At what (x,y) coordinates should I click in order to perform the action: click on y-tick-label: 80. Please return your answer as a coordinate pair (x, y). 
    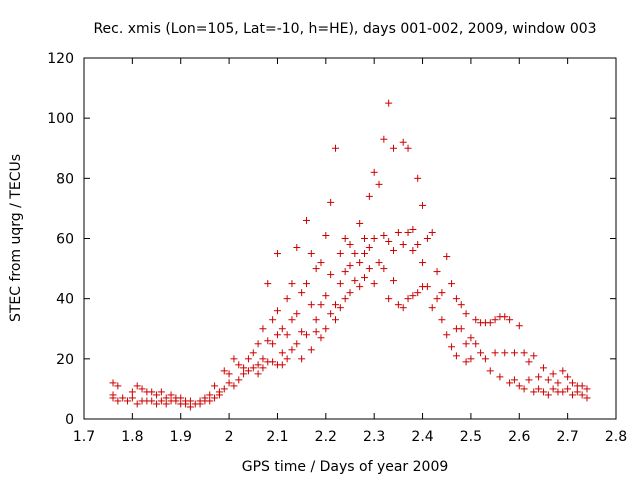
    Looking at the image, I should click on (65, 179).